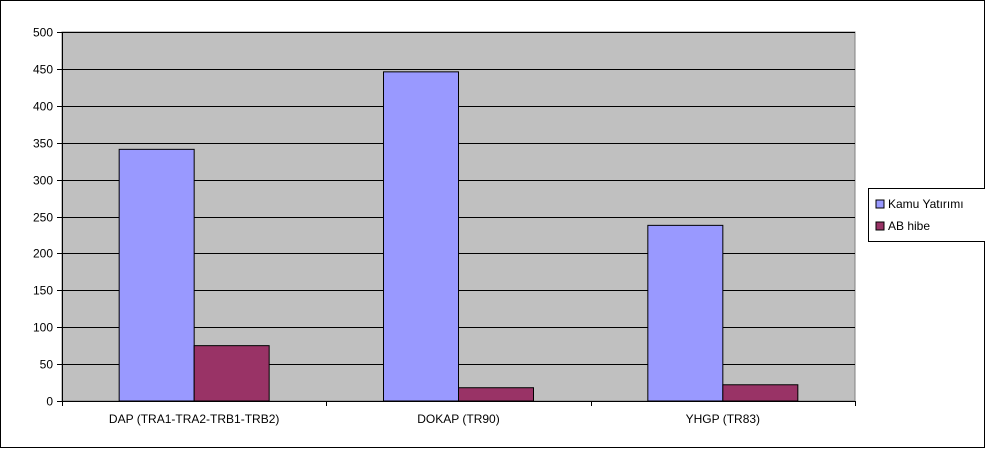  What do you see at coordinates (43, 254) in the screenshot?
I see `y-tick-label: 200` at bounding box center [43, 254].